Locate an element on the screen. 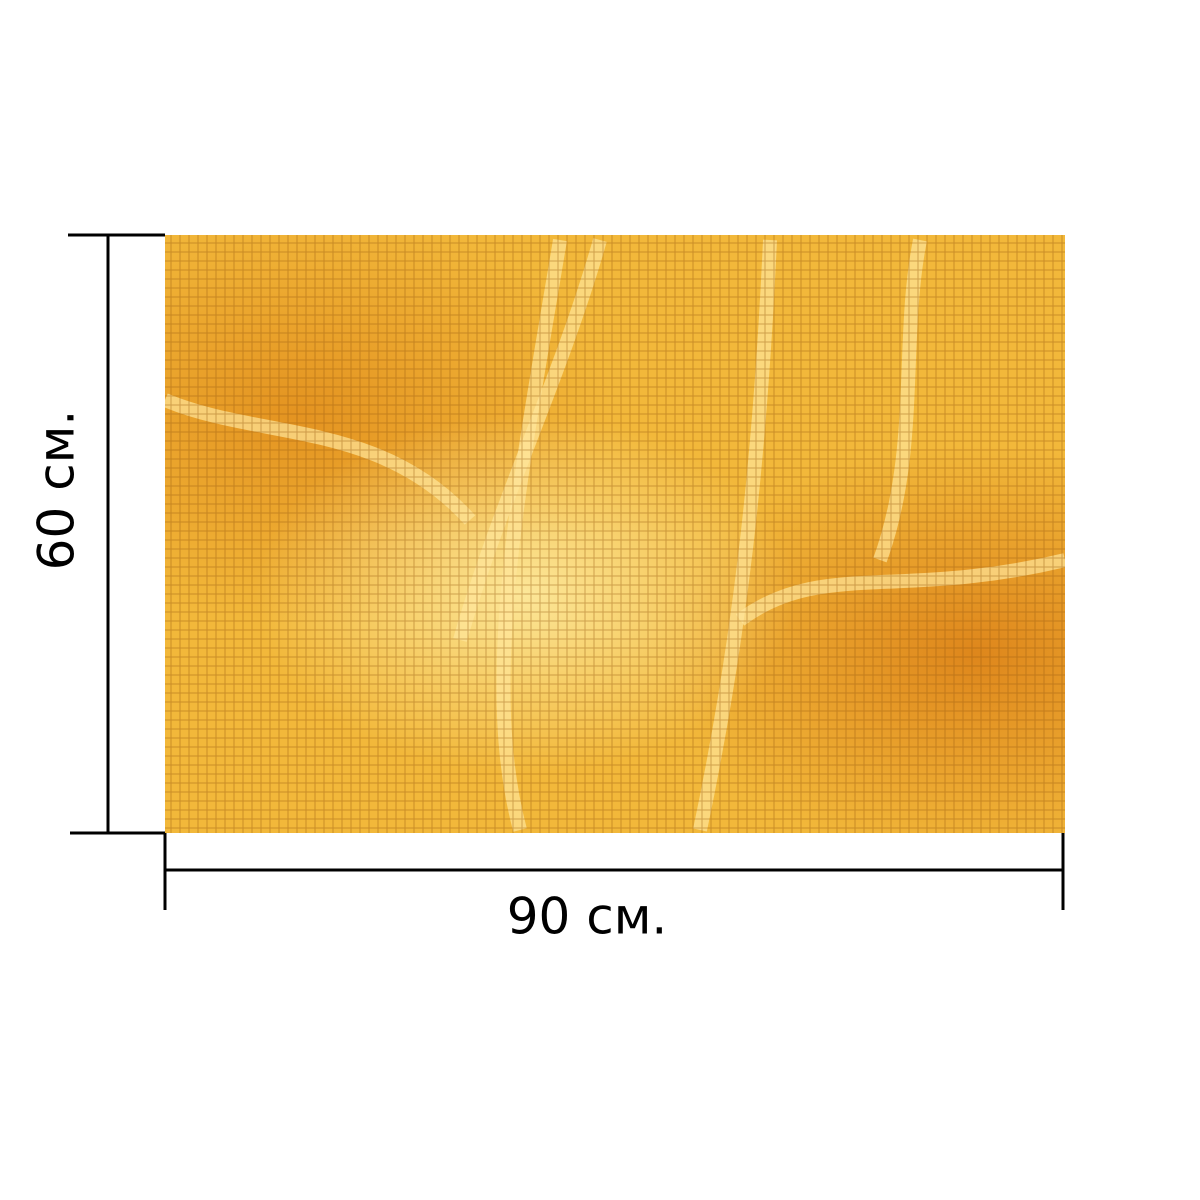  width-label: 90 см. is located at coordinates (587, 917).